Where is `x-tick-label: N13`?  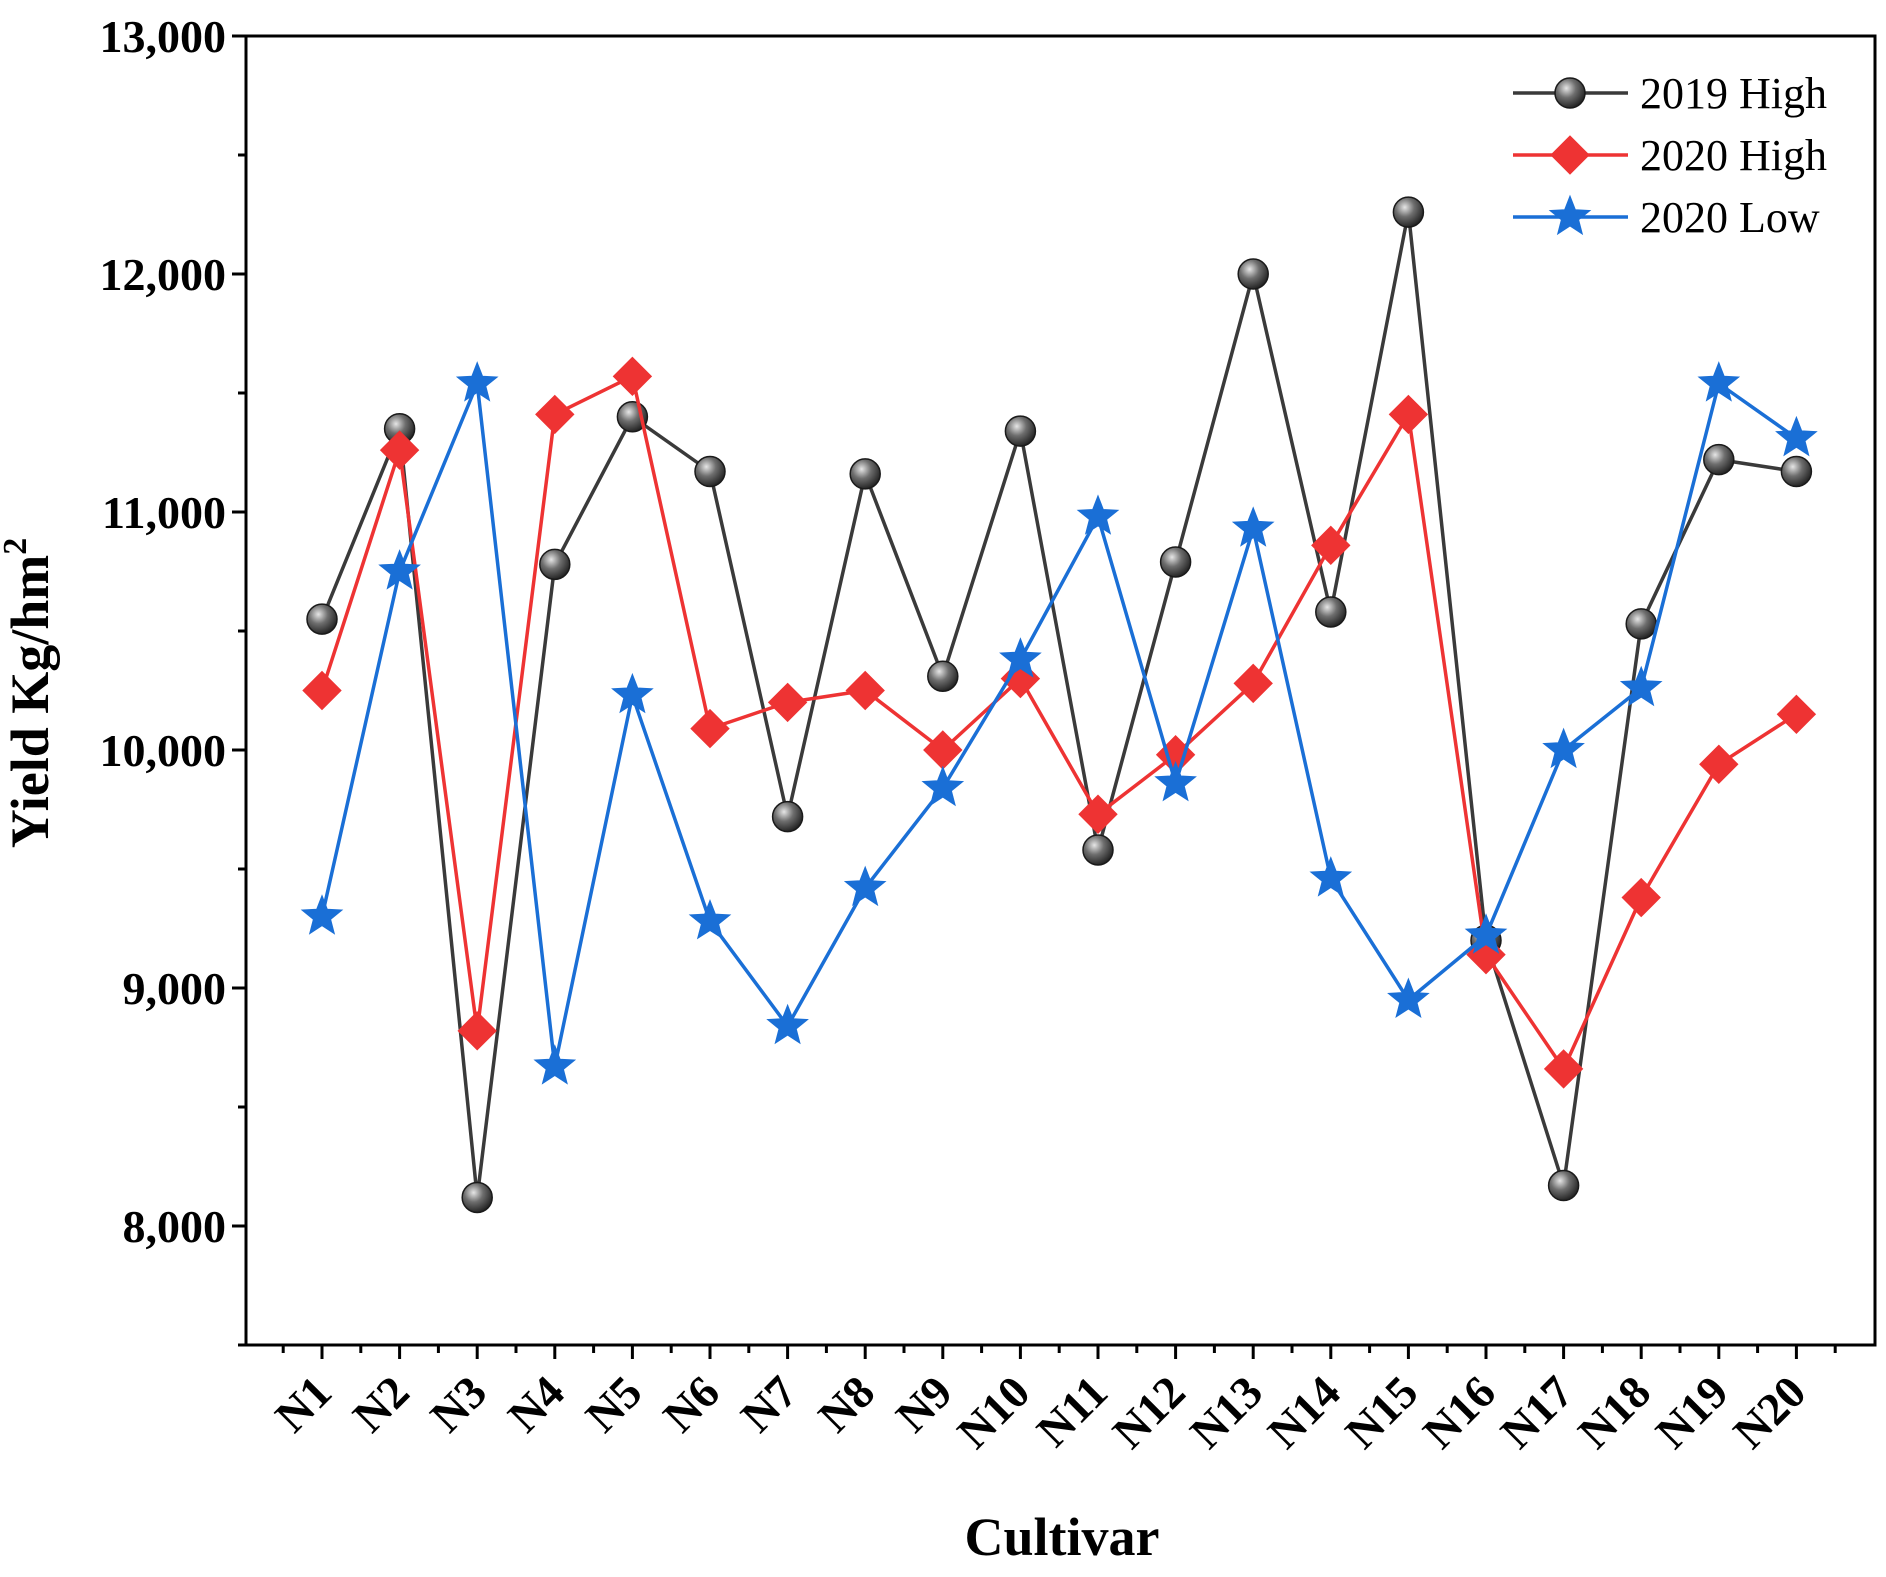
x-tick-label: N13 is located at coordinates (1226, 1412).